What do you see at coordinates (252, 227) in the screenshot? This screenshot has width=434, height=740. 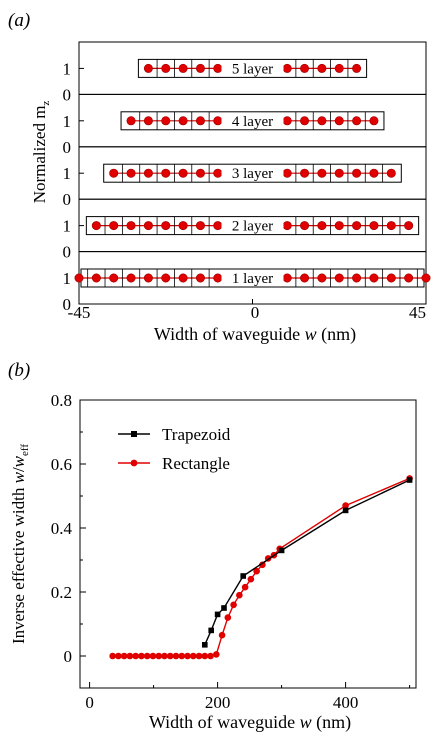 I see `panel-a-layer-label: 2 layer` at bounding box center [252, 227].